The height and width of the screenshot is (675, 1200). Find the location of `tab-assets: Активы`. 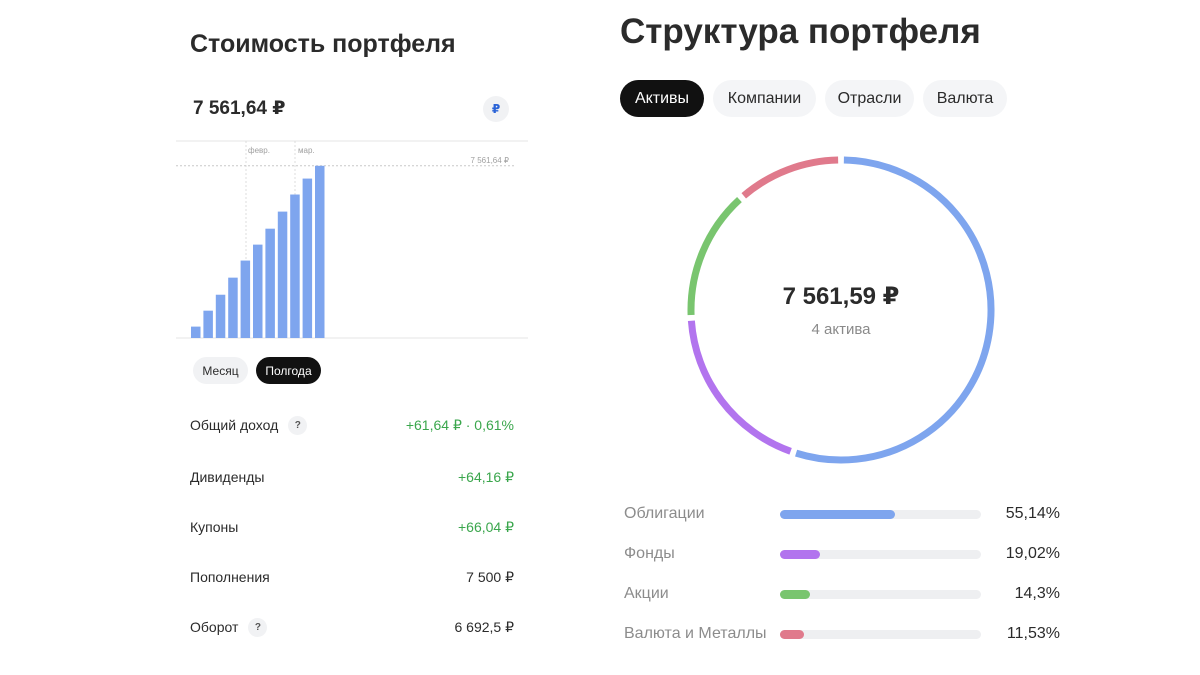

tab-assets: Активы is located at coordinates (662, 98).